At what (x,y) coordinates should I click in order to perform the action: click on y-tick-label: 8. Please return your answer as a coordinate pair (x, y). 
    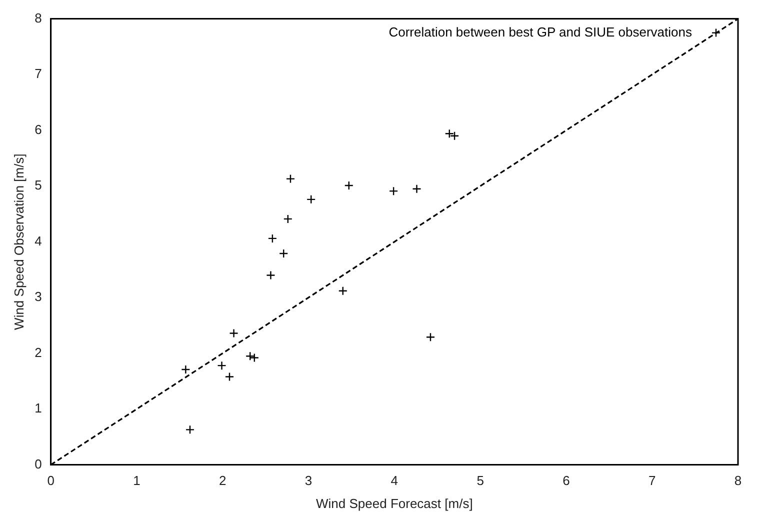
    Looking at the image, I should click on (38, 18).